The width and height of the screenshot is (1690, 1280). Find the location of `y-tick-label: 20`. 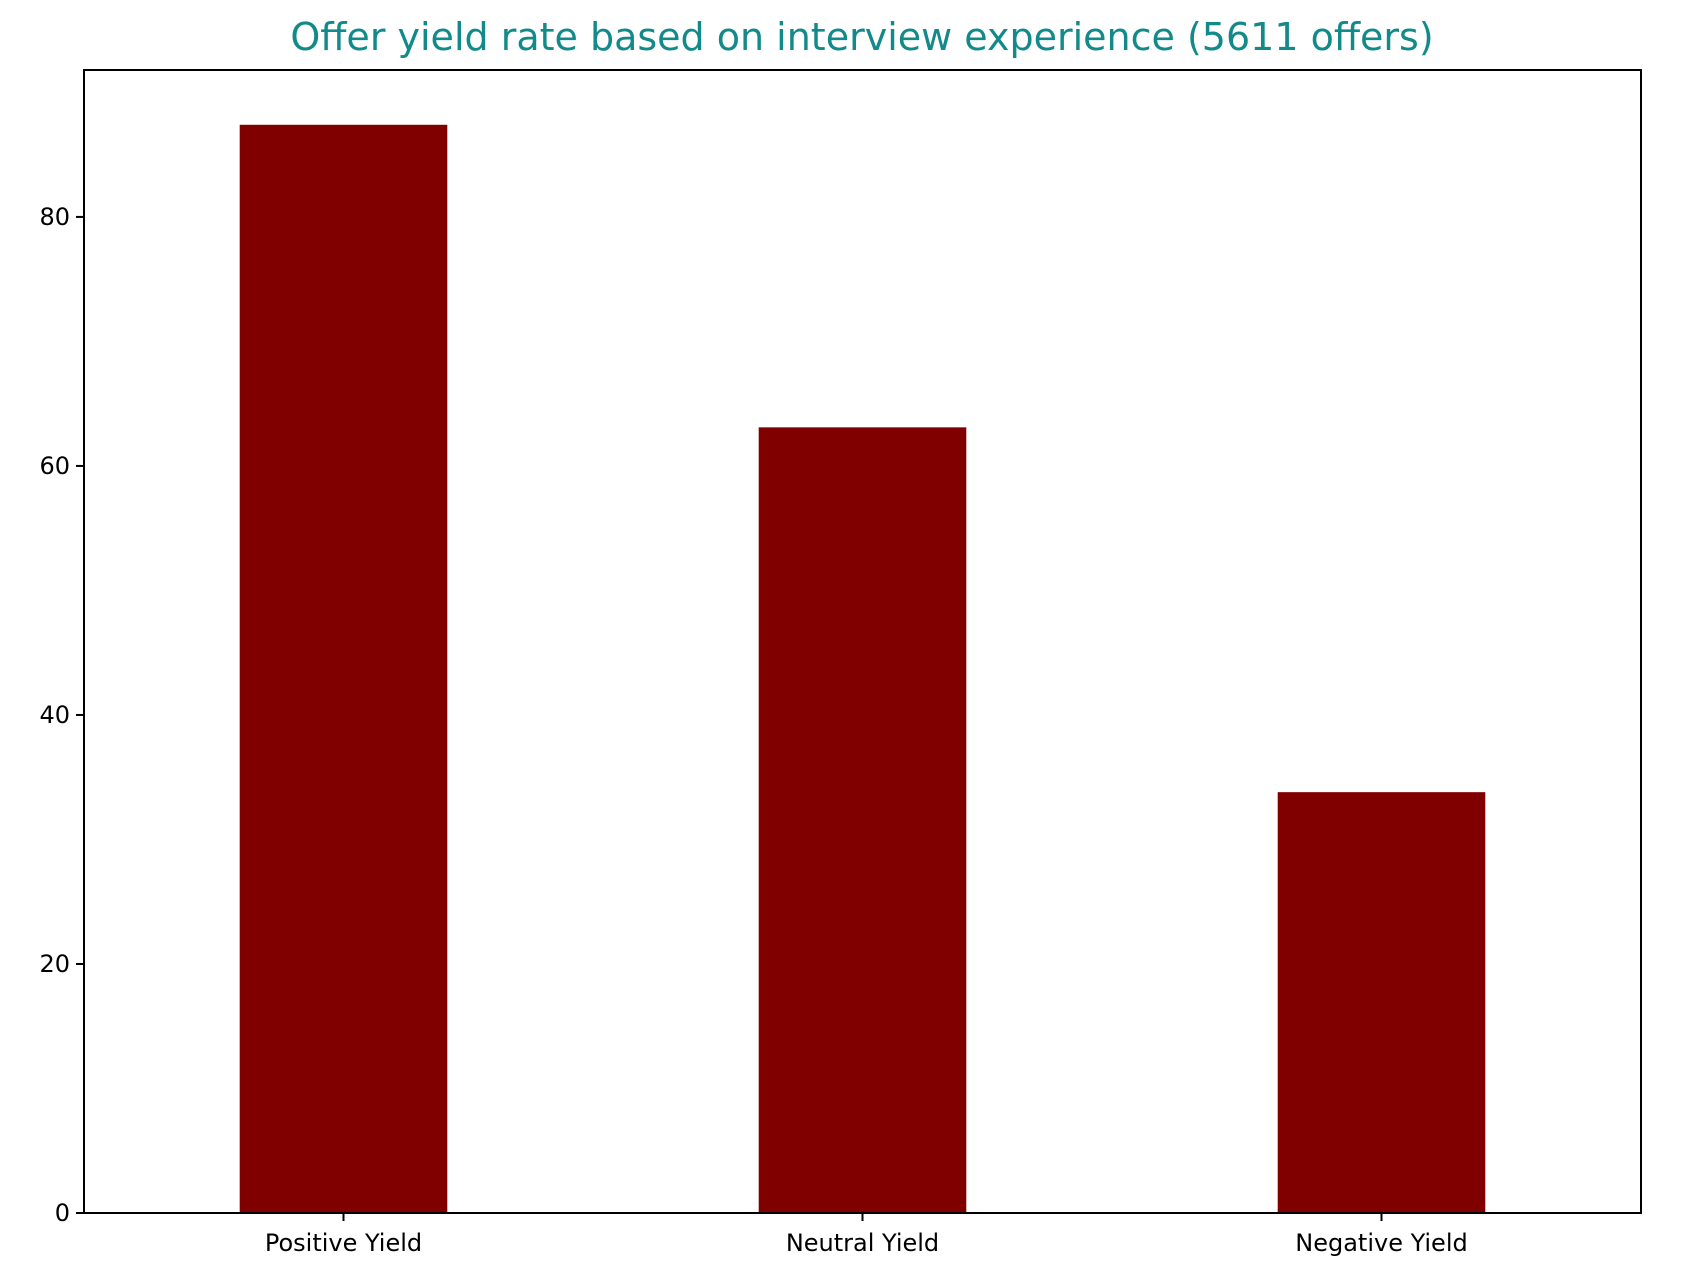

y-tick-label: 20 is located at coordinates (54, 964).